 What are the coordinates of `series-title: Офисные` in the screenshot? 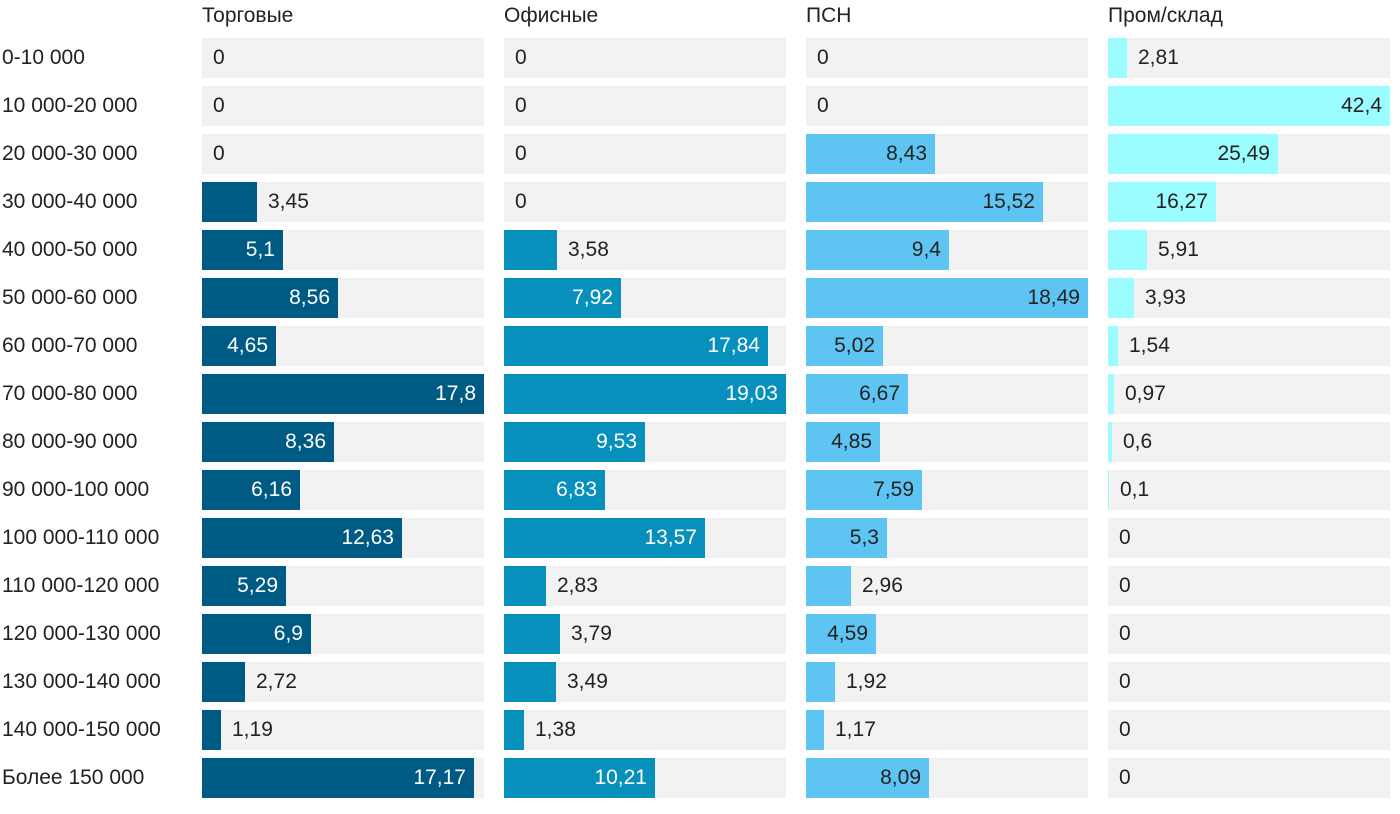 It's located at (551, 15).